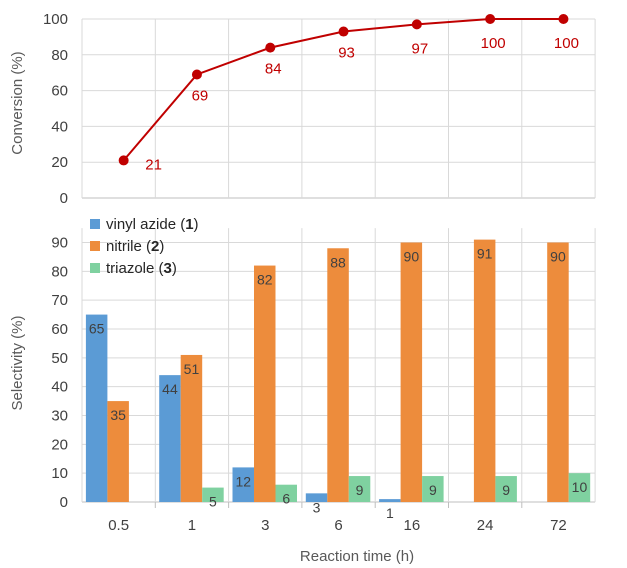 The image size is (627, 568). I want to click on selectivity-y-tick-label: 80, so click(59, 271).